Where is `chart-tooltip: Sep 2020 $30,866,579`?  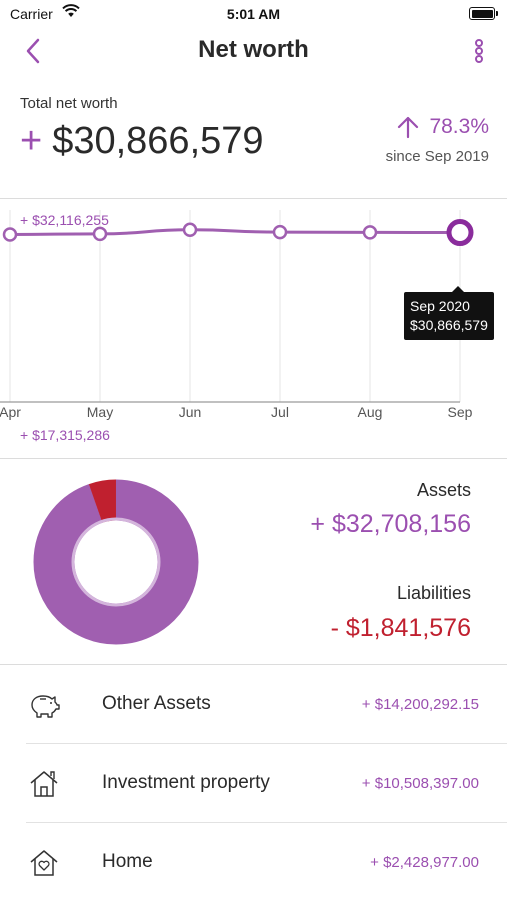 chart-tooltip: Sep 2020 $30,866,579 is located at coordinates (449, 313).